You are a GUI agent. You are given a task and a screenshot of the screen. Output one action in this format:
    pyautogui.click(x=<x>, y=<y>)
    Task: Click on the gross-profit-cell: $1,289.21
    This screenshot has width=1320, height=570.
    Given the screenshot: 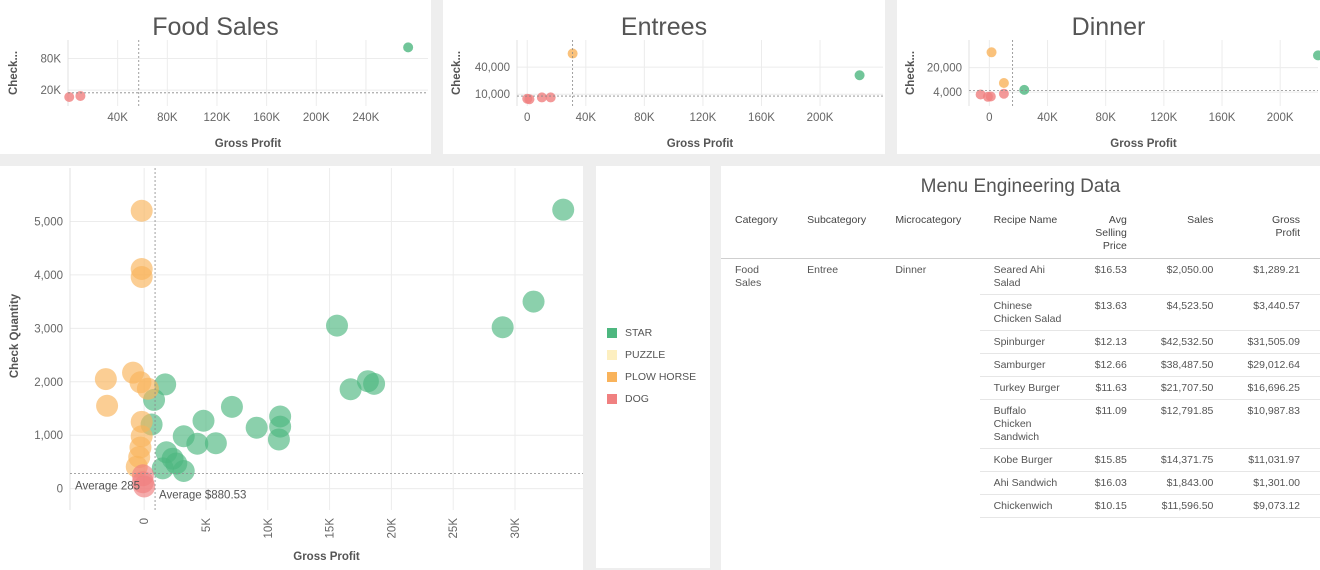 What is the action you would take?
    pyautogui.click(x=1276, y=276)
    